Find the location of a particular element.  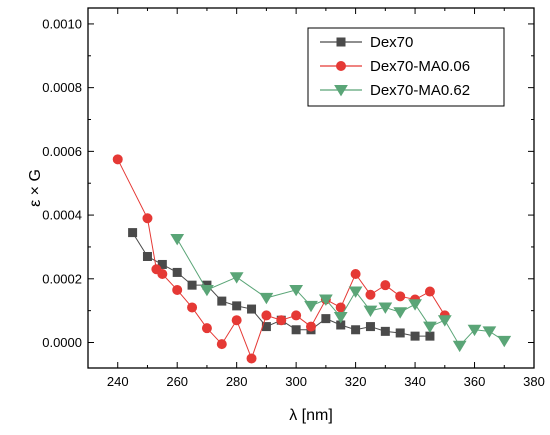

legend: Dex70 Dex70-MA0.06 Dex70-MA0.62 is located at coordinates (406, 67).